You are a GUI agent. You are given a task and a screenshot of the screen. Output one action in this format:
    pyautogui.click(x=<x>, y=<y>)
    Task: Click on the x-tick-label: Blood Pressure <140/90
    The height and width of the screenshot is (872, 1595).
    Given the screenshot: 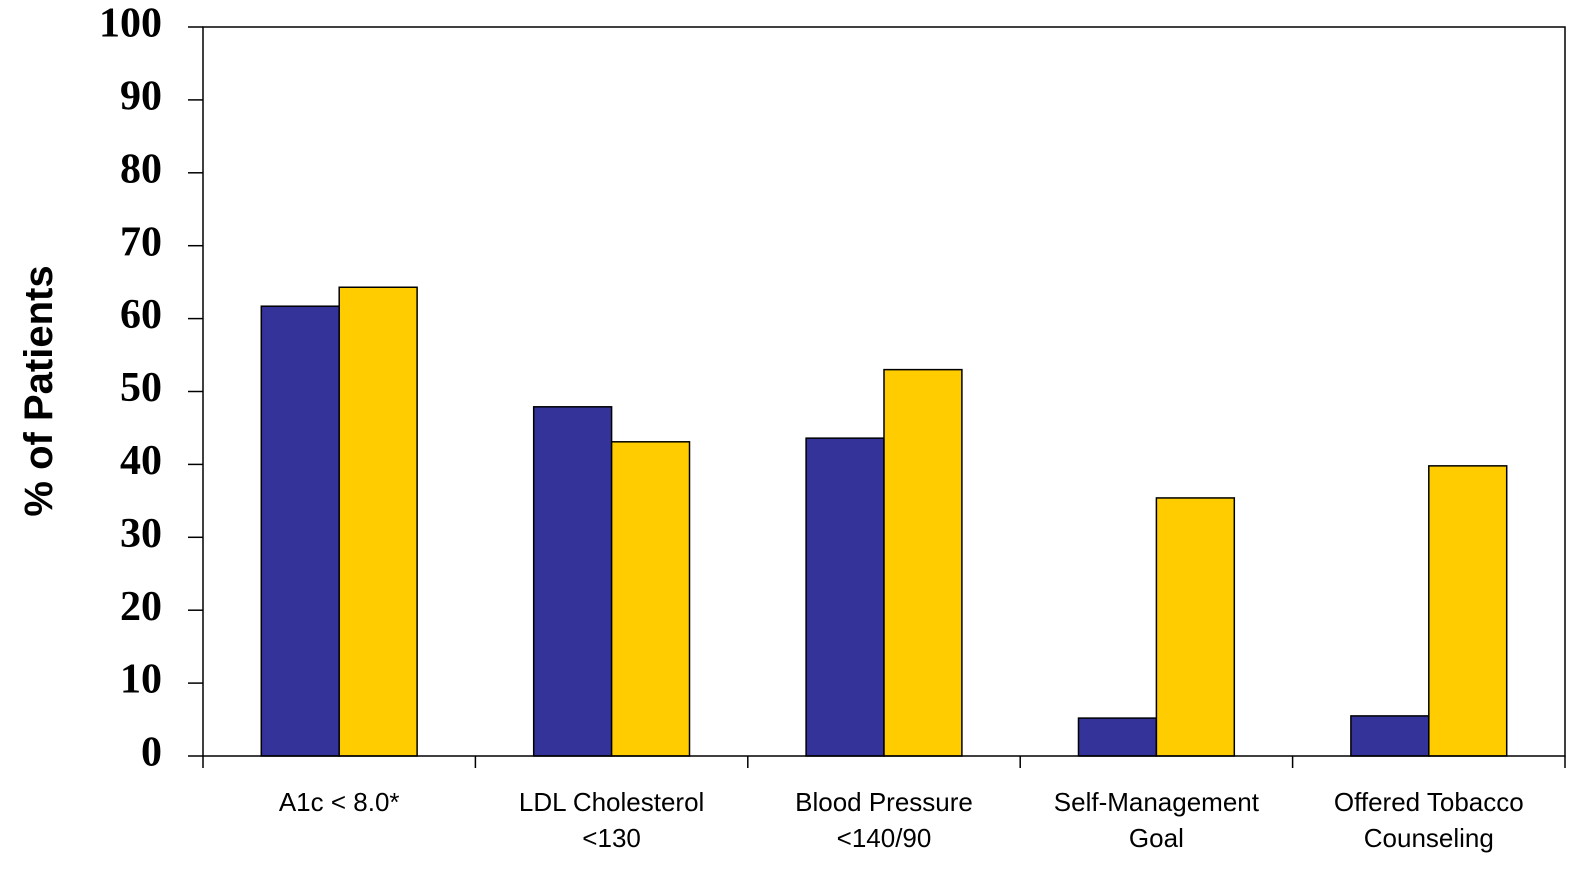 What is the action you would take?
    pyautogui.click(x=884, y=820)
    